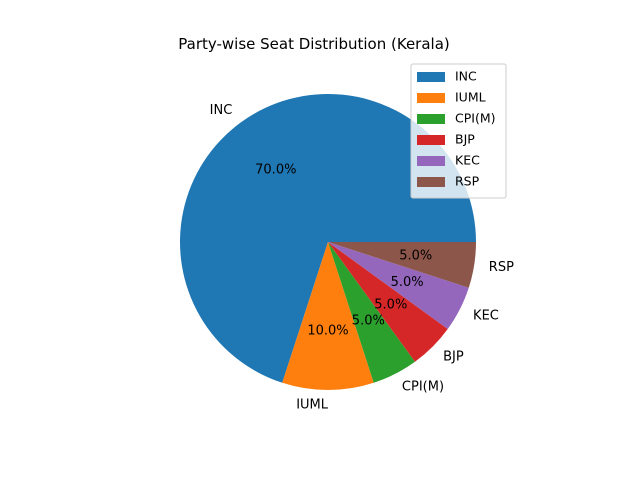 The image size is (640, 480). I want to click on legend-label-cpi-m: CPI(M), so click(475, 118).